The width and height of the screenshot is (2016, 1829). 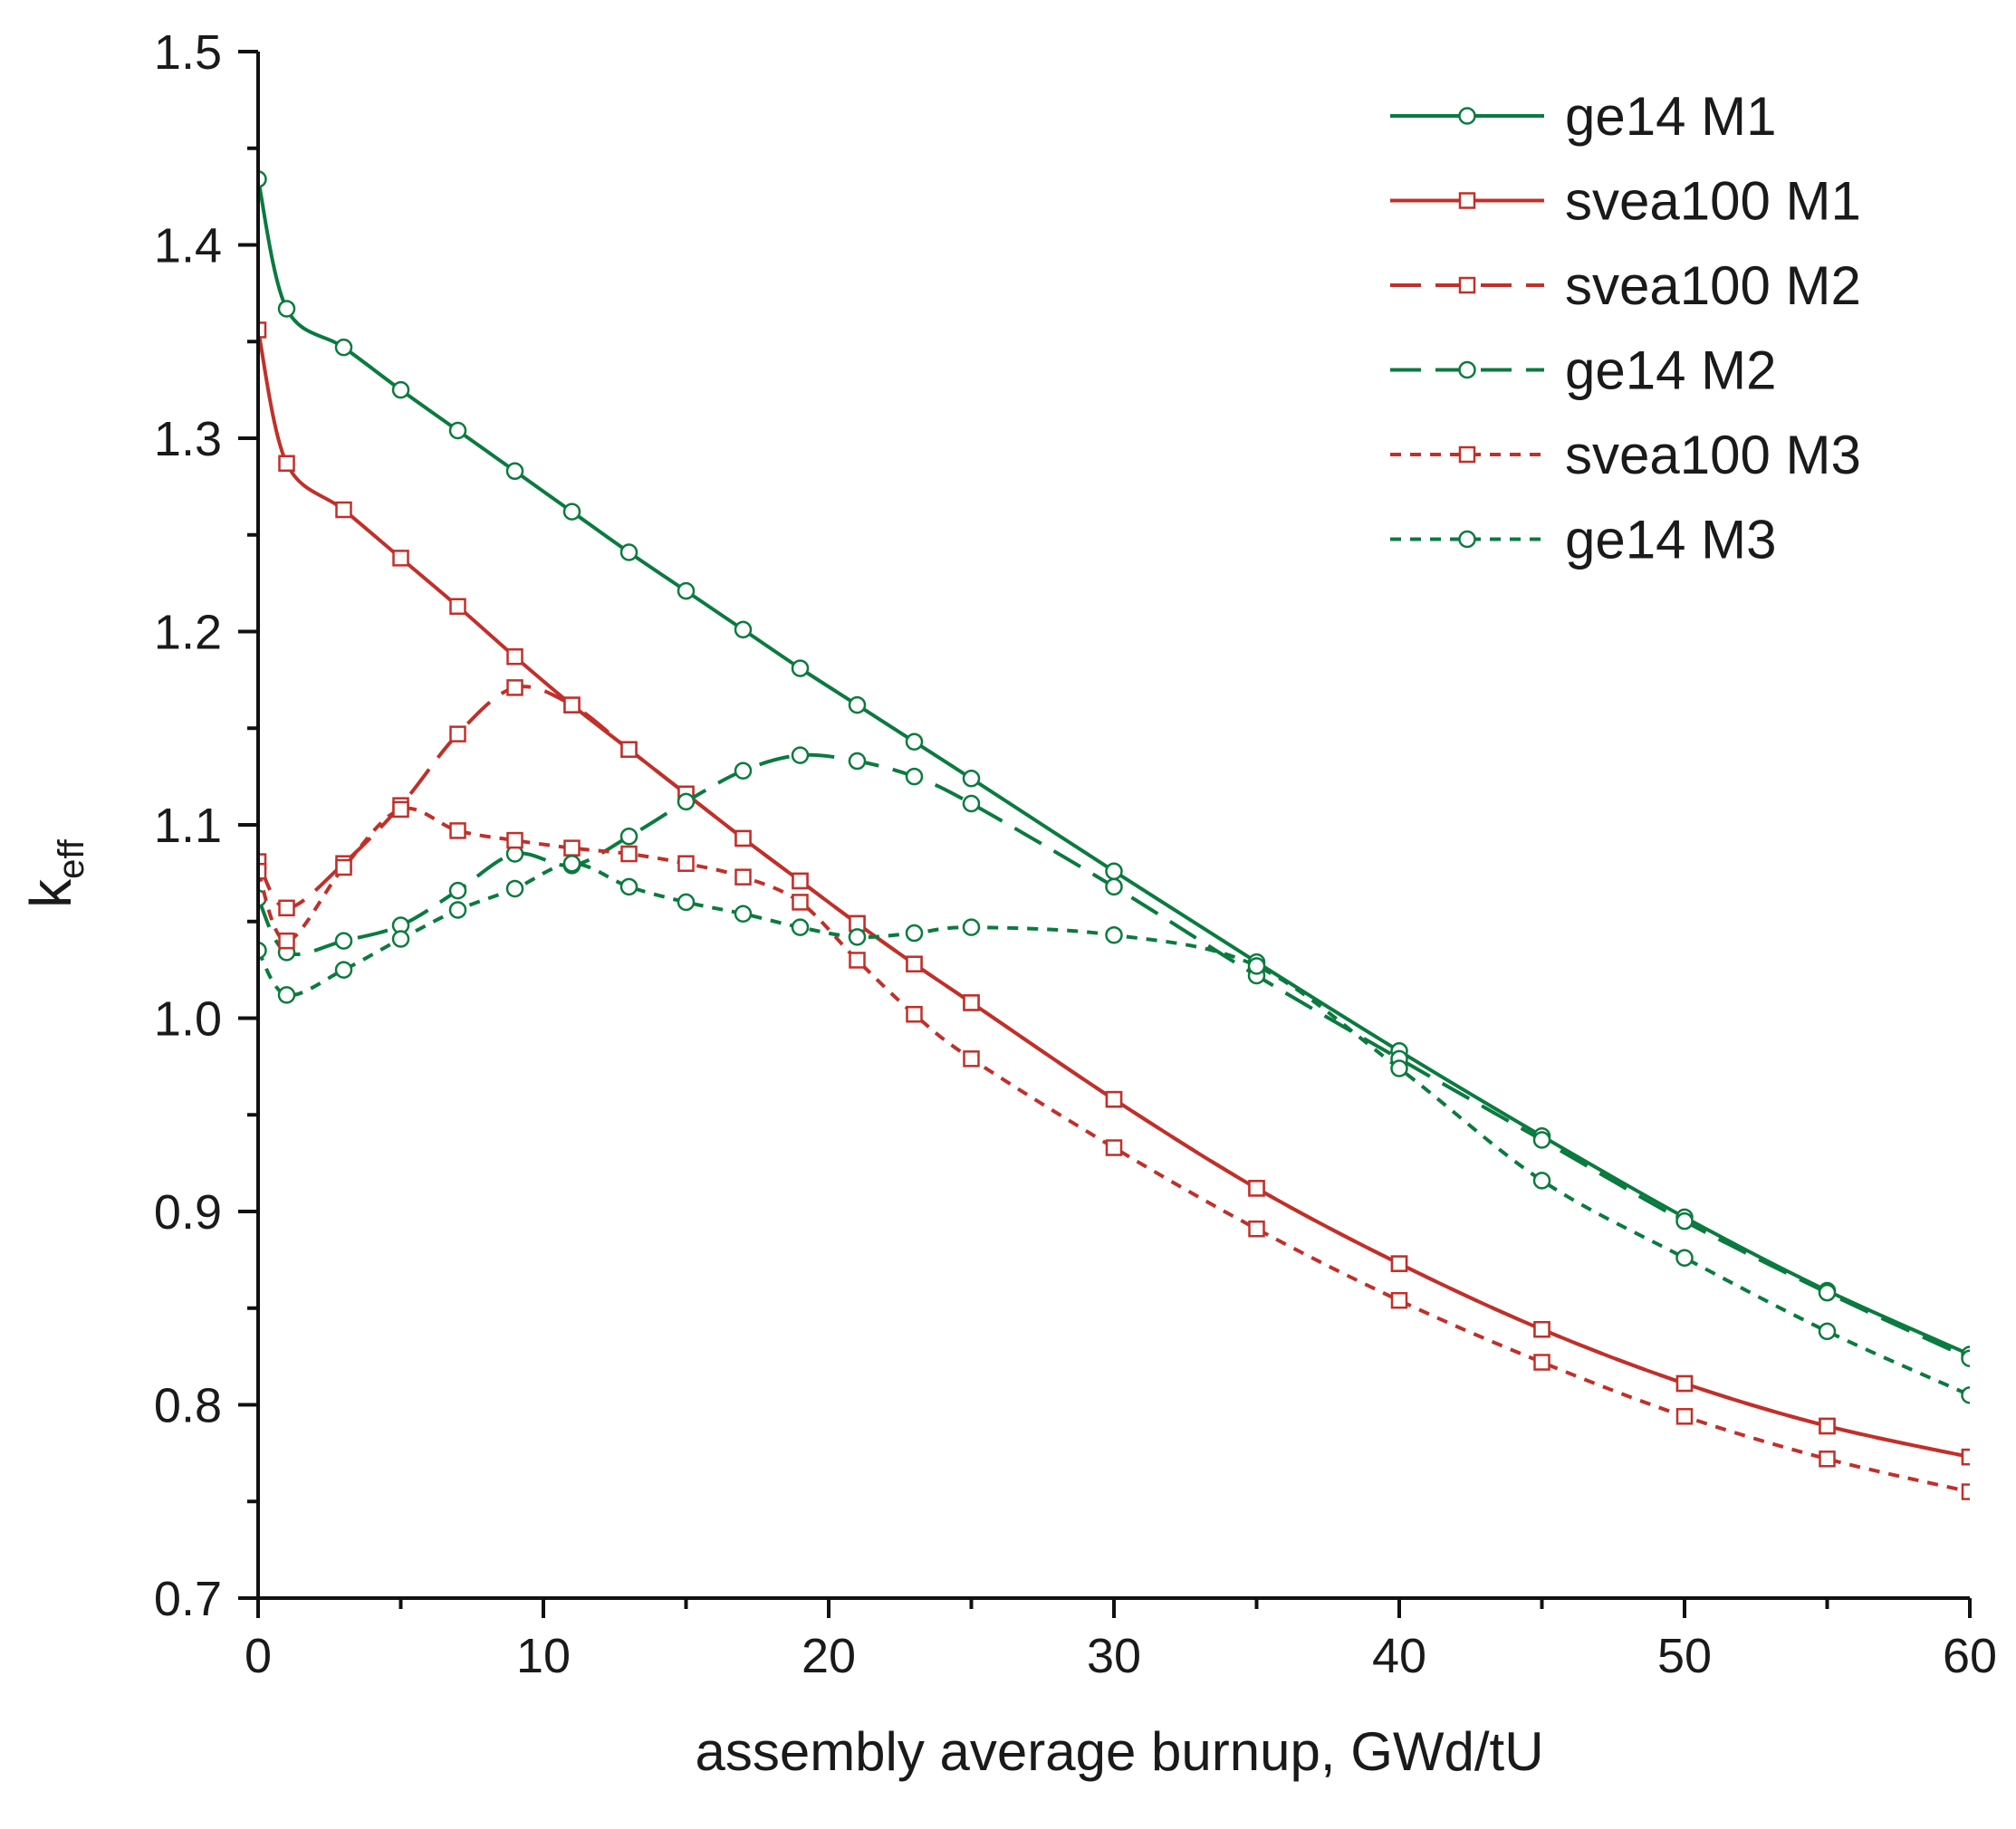 What do you see at coordinates (1467, 369) in the screenshot?
I see `legend-marker-ge14-m2` at bounding box center [1467, 369].